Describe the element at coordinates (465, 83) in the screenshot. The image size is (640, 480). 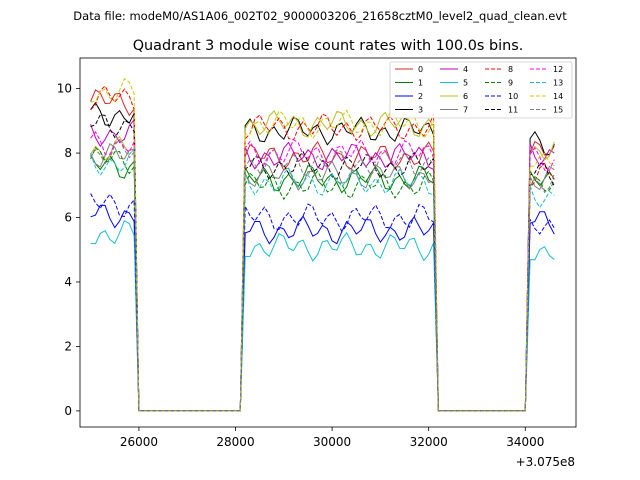
I see `legend-label: 5` at that location.